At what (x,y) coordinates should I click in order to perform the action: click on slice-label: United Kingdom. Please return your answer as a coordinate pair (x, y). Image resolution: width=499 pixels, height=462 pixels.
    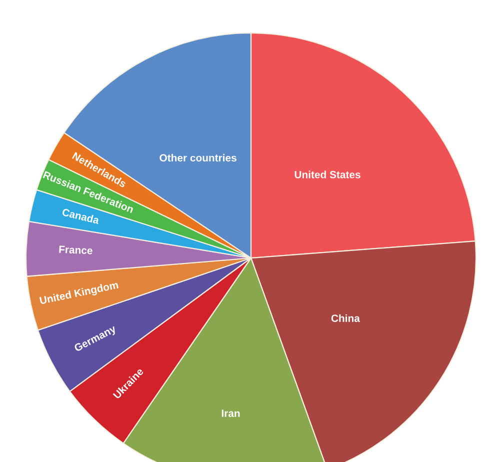
    Looking at the image, I should click on (79, 293).